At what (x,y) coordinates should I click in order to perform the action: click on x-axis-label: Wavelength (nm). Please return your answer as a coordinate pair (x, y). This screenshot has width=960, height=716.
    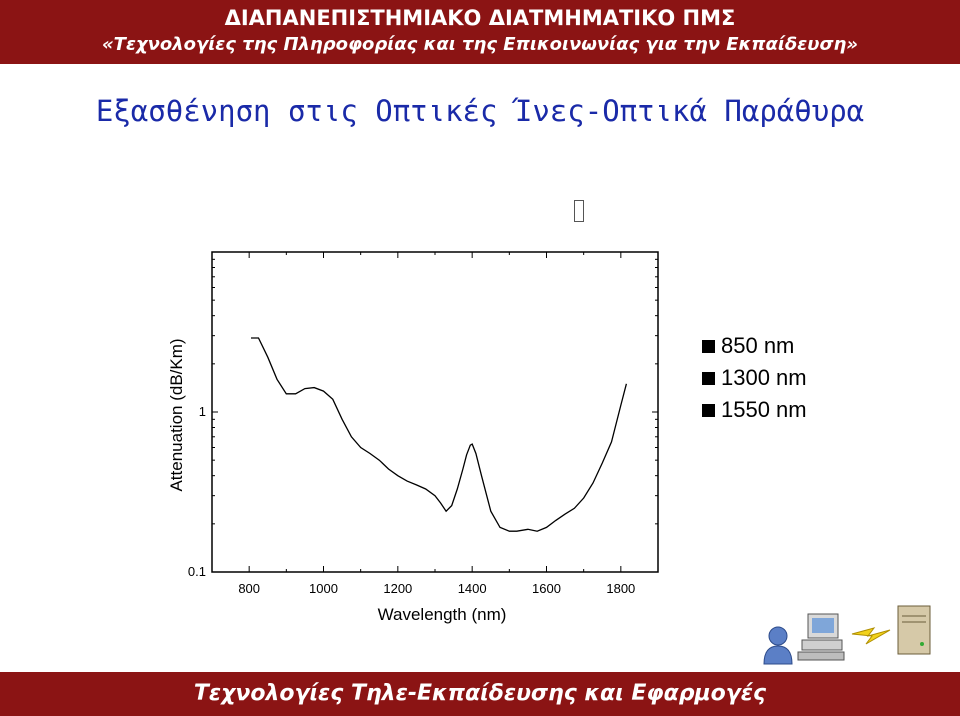
    Looking at the image, I should click on (442, 614).